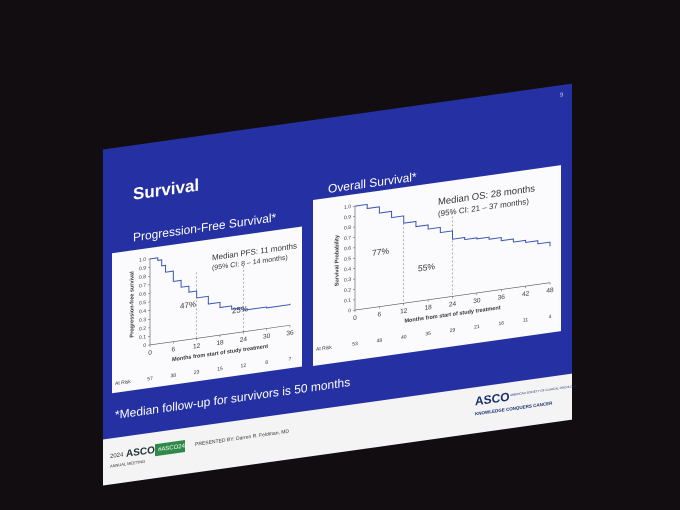 The width and height of the screenshot is (680, 510). Describe the element at coordinates (426, 267) in the screenshot. I see `annotation: 55%` at that location.